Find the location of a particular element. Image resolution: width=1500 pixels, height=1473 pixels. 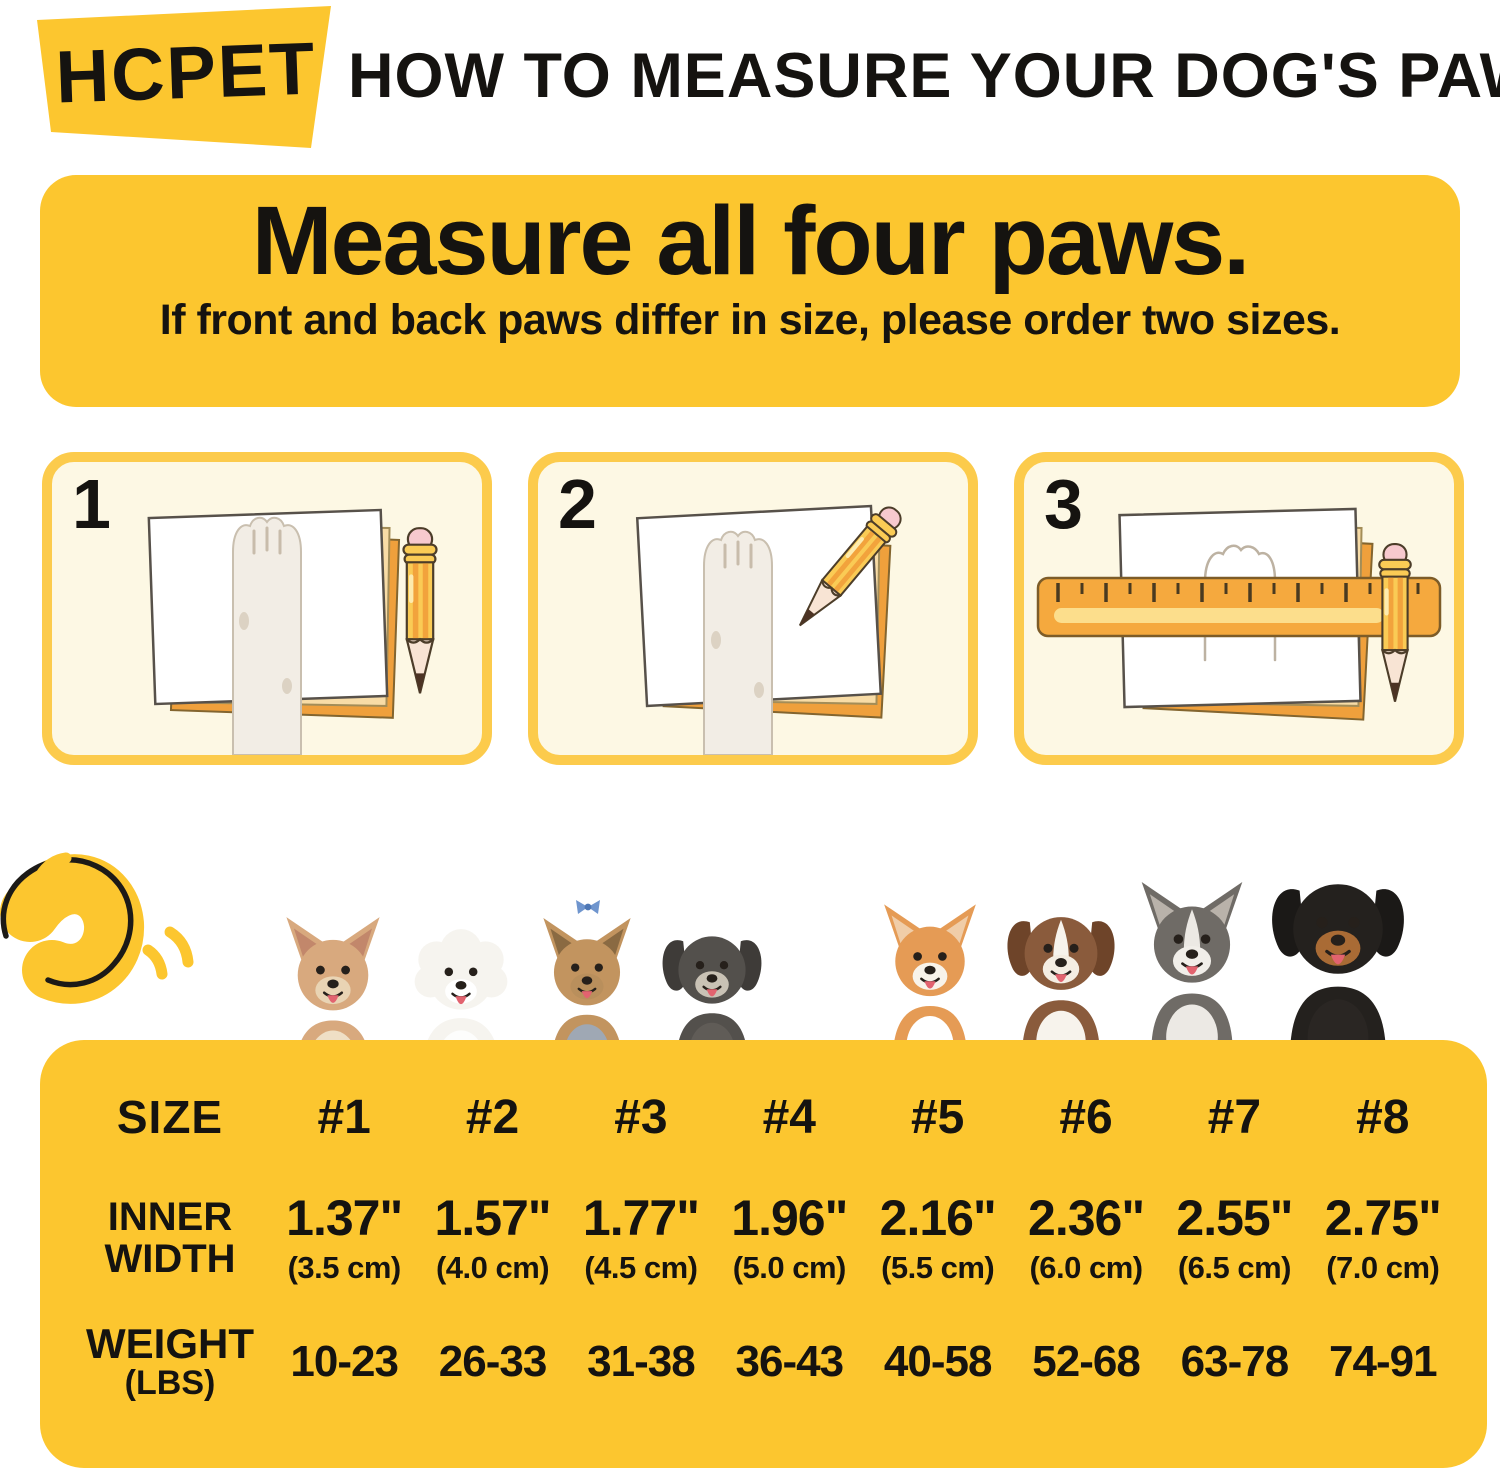

size-col-5: #5 is located at coordinates (937, 1117).